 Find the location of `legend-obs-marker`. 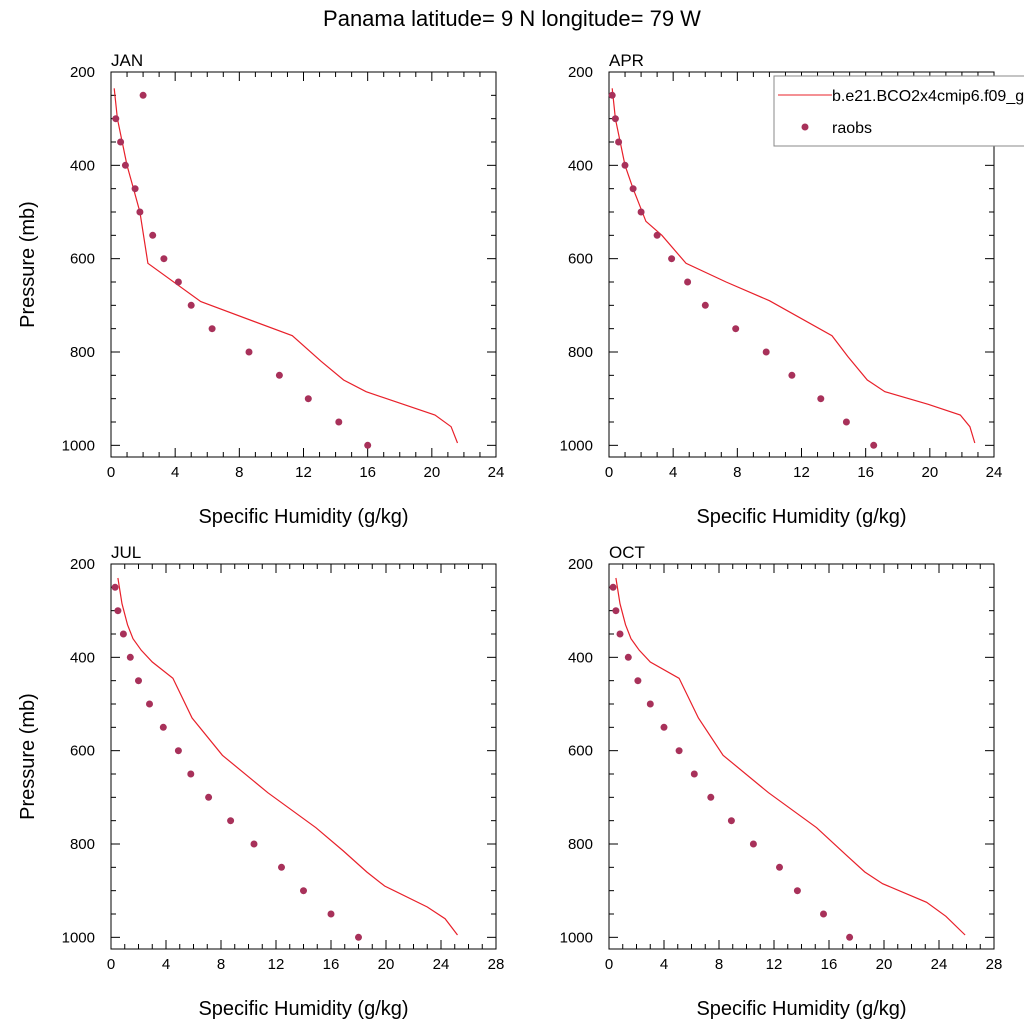

legend-obs-marker is located at coordinates (805, 127).